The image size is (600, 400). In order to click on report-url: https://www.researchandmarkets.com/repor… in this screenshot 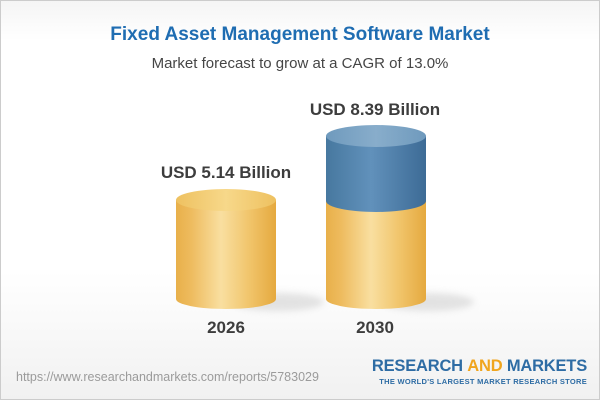, I will do `click(167, 377)`.